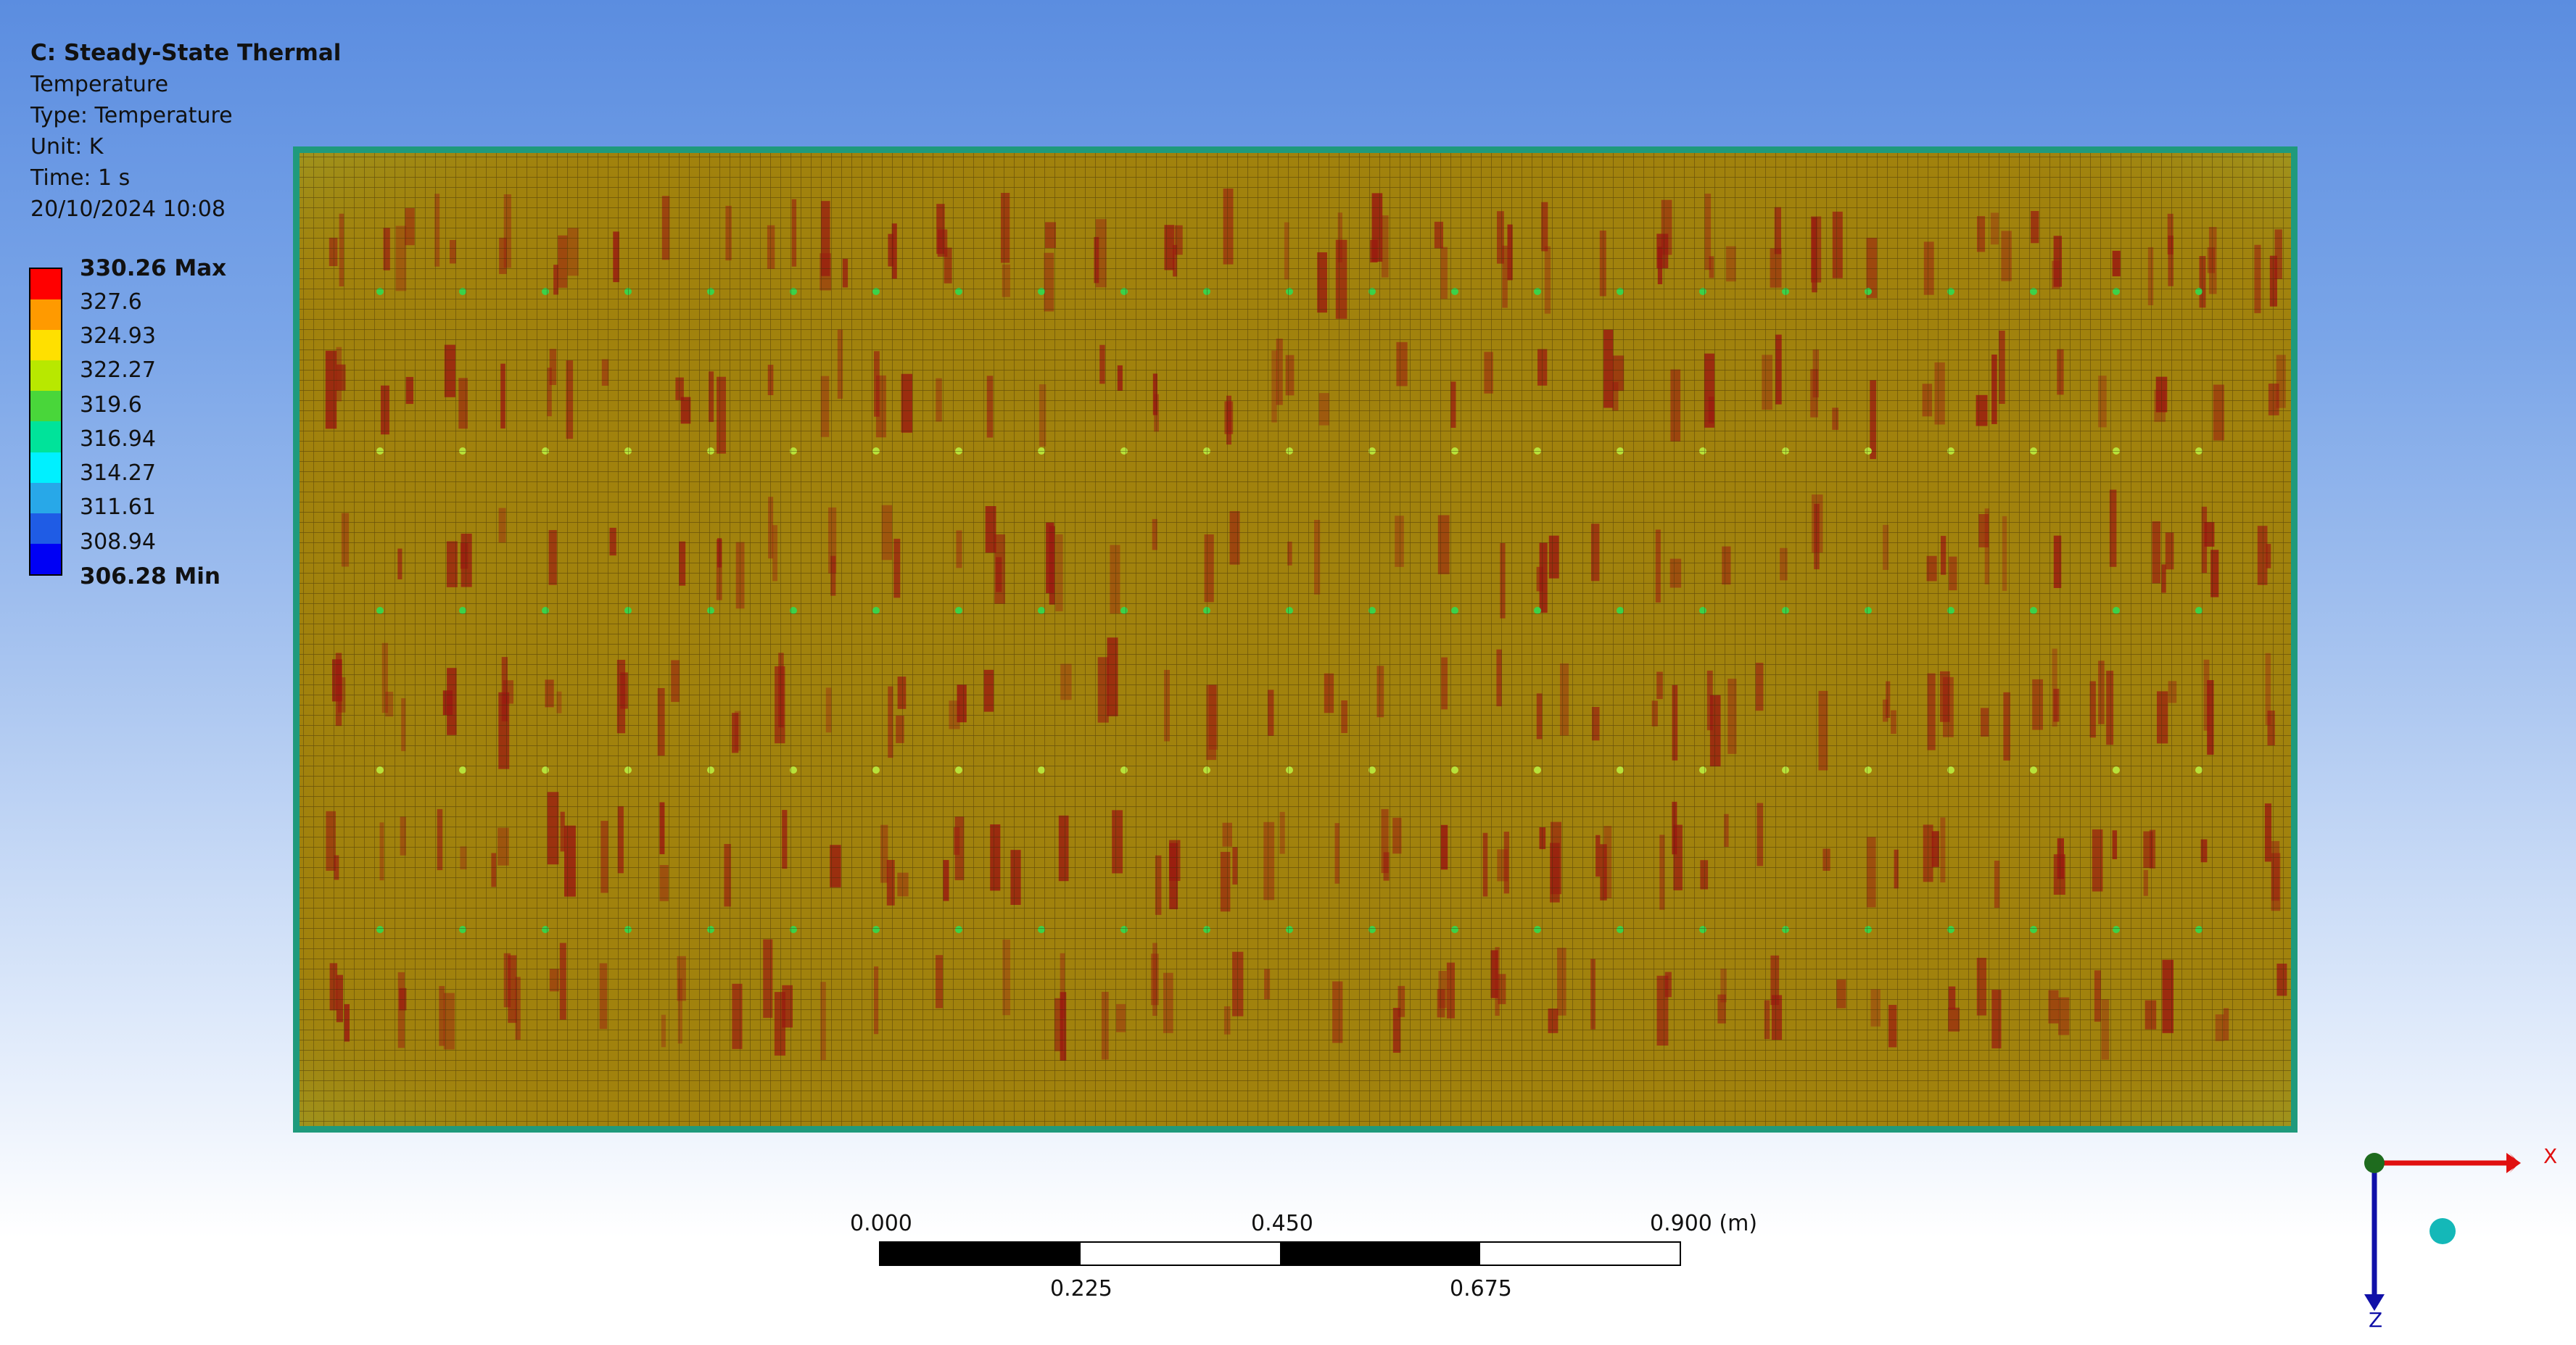 This screenshot has width=2576, height=1345. What do you see at coordinates (1282, 1223) in the screenshot?
I see `scale-label: 0.450` at bounding box center [1282, 1223].